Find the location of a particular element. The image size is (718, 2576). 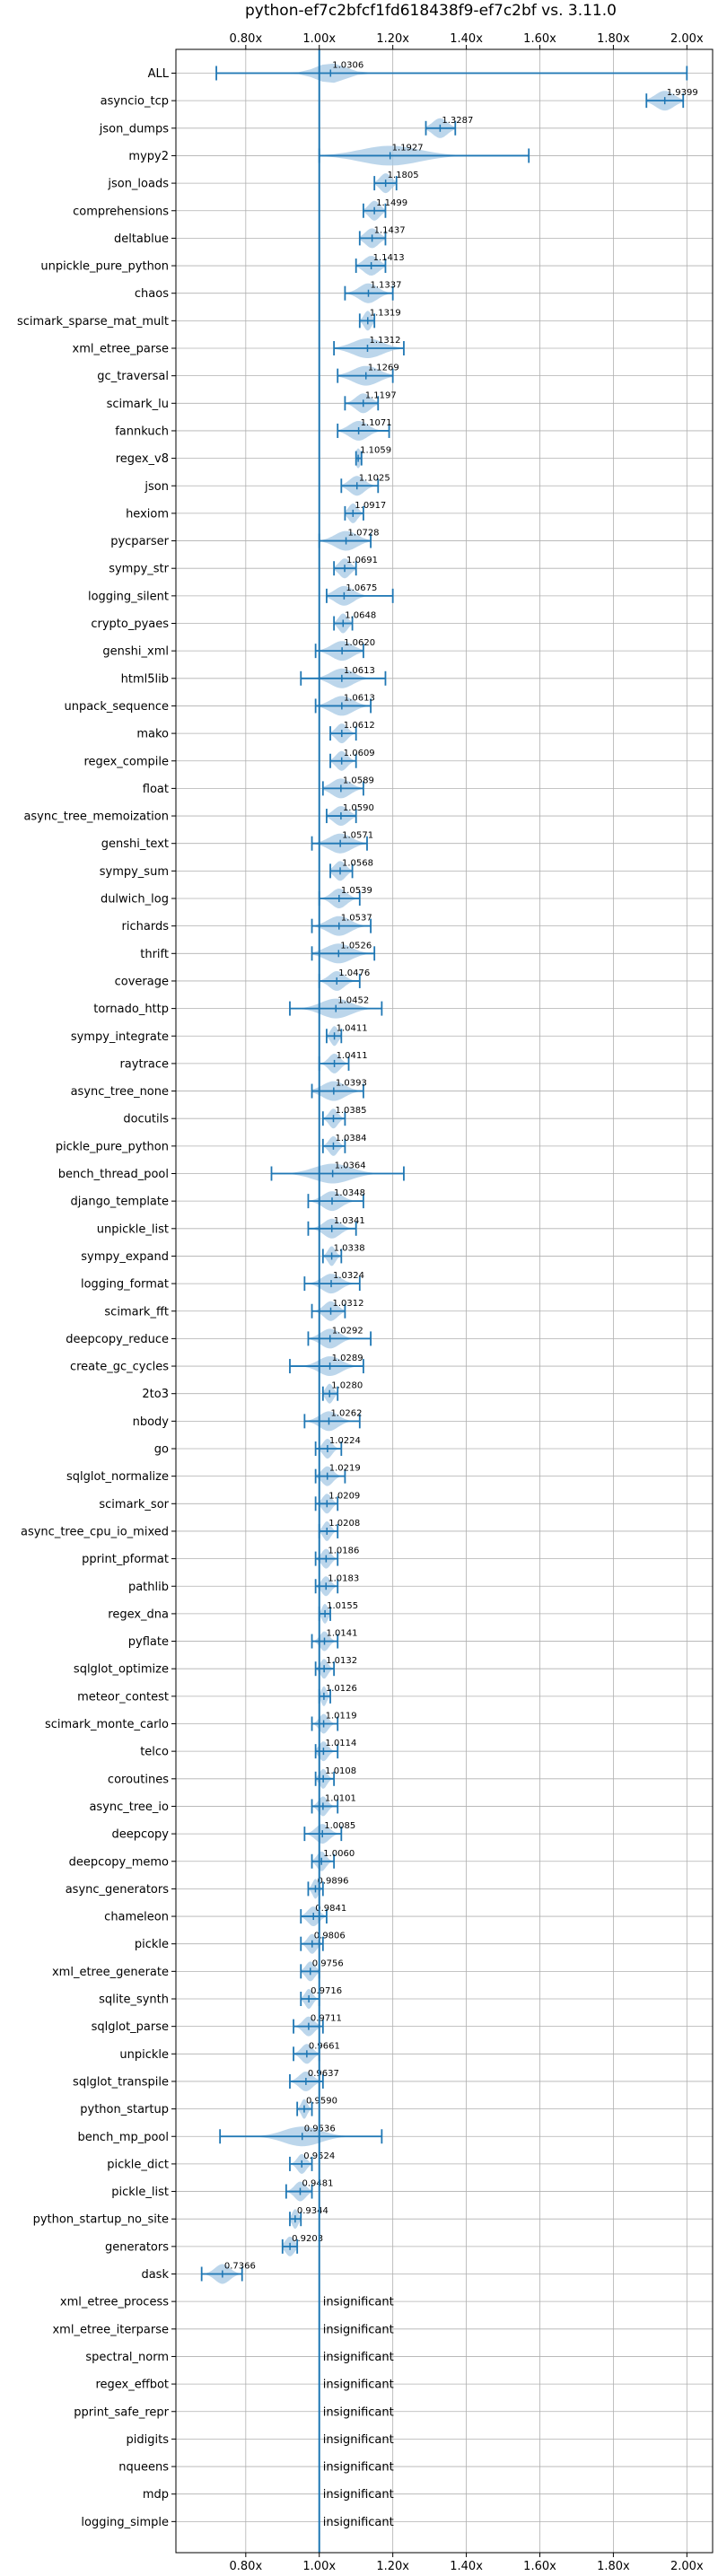

value-label: 1.0384 is located at coordinates (350, 1138).